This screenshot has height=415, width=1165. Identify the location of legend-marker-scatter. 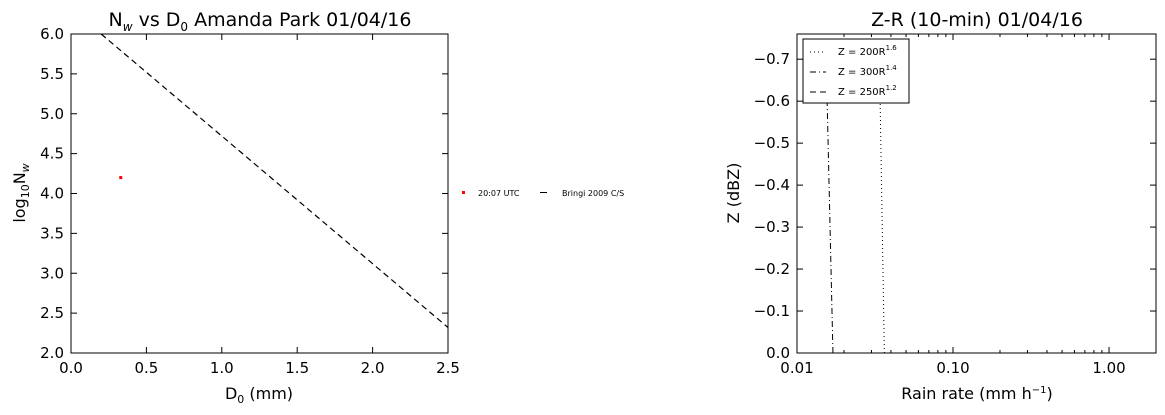
(463, 192).